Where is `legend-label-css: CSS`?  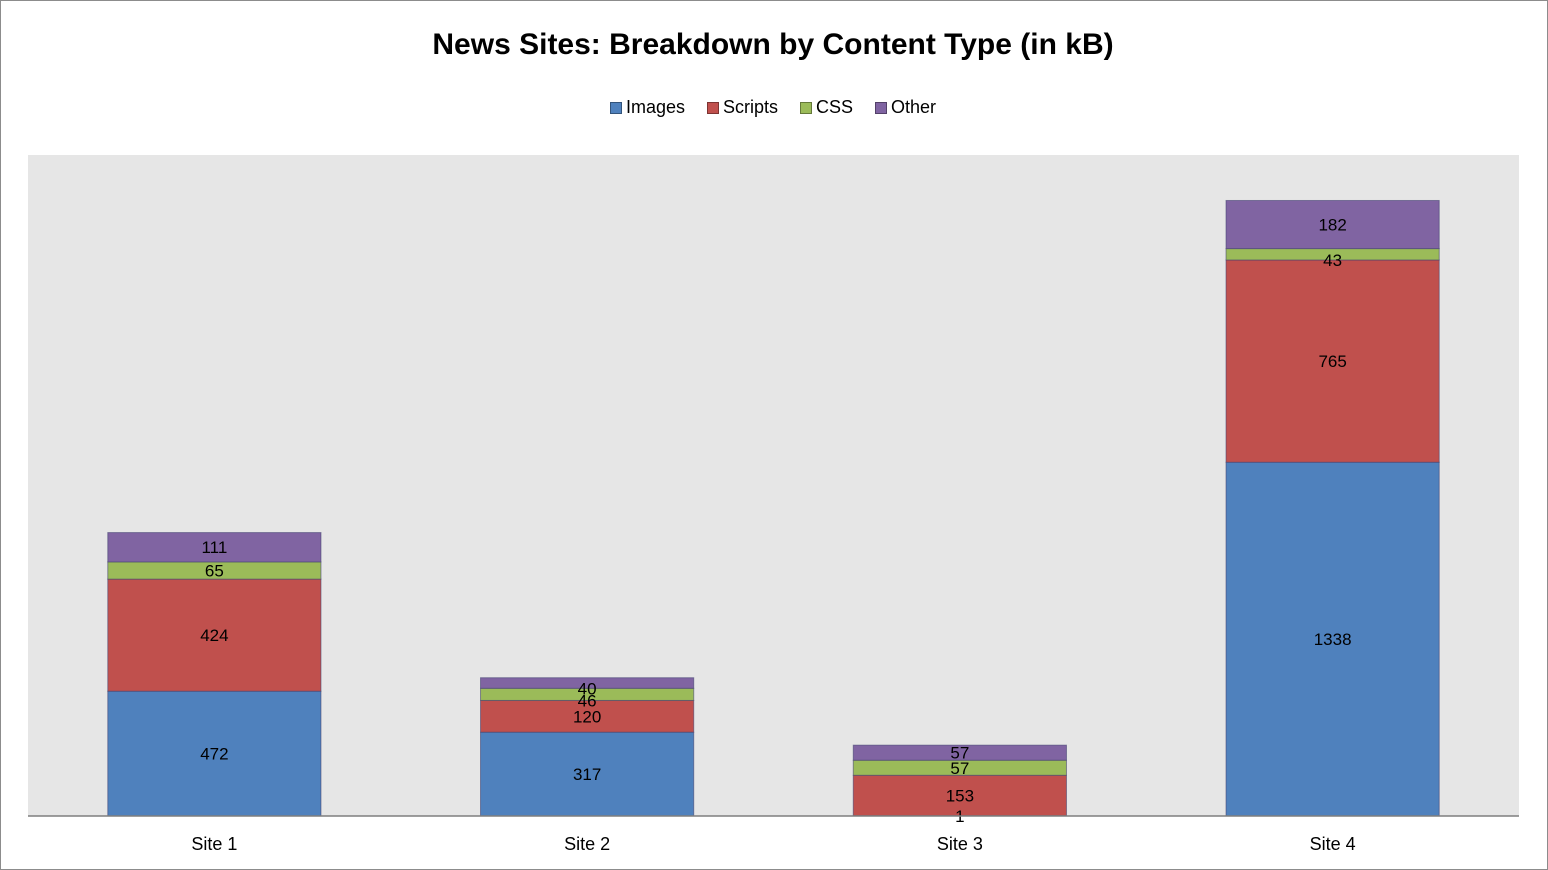 legend-label-css: CSS is located at coordinates (835, 107).